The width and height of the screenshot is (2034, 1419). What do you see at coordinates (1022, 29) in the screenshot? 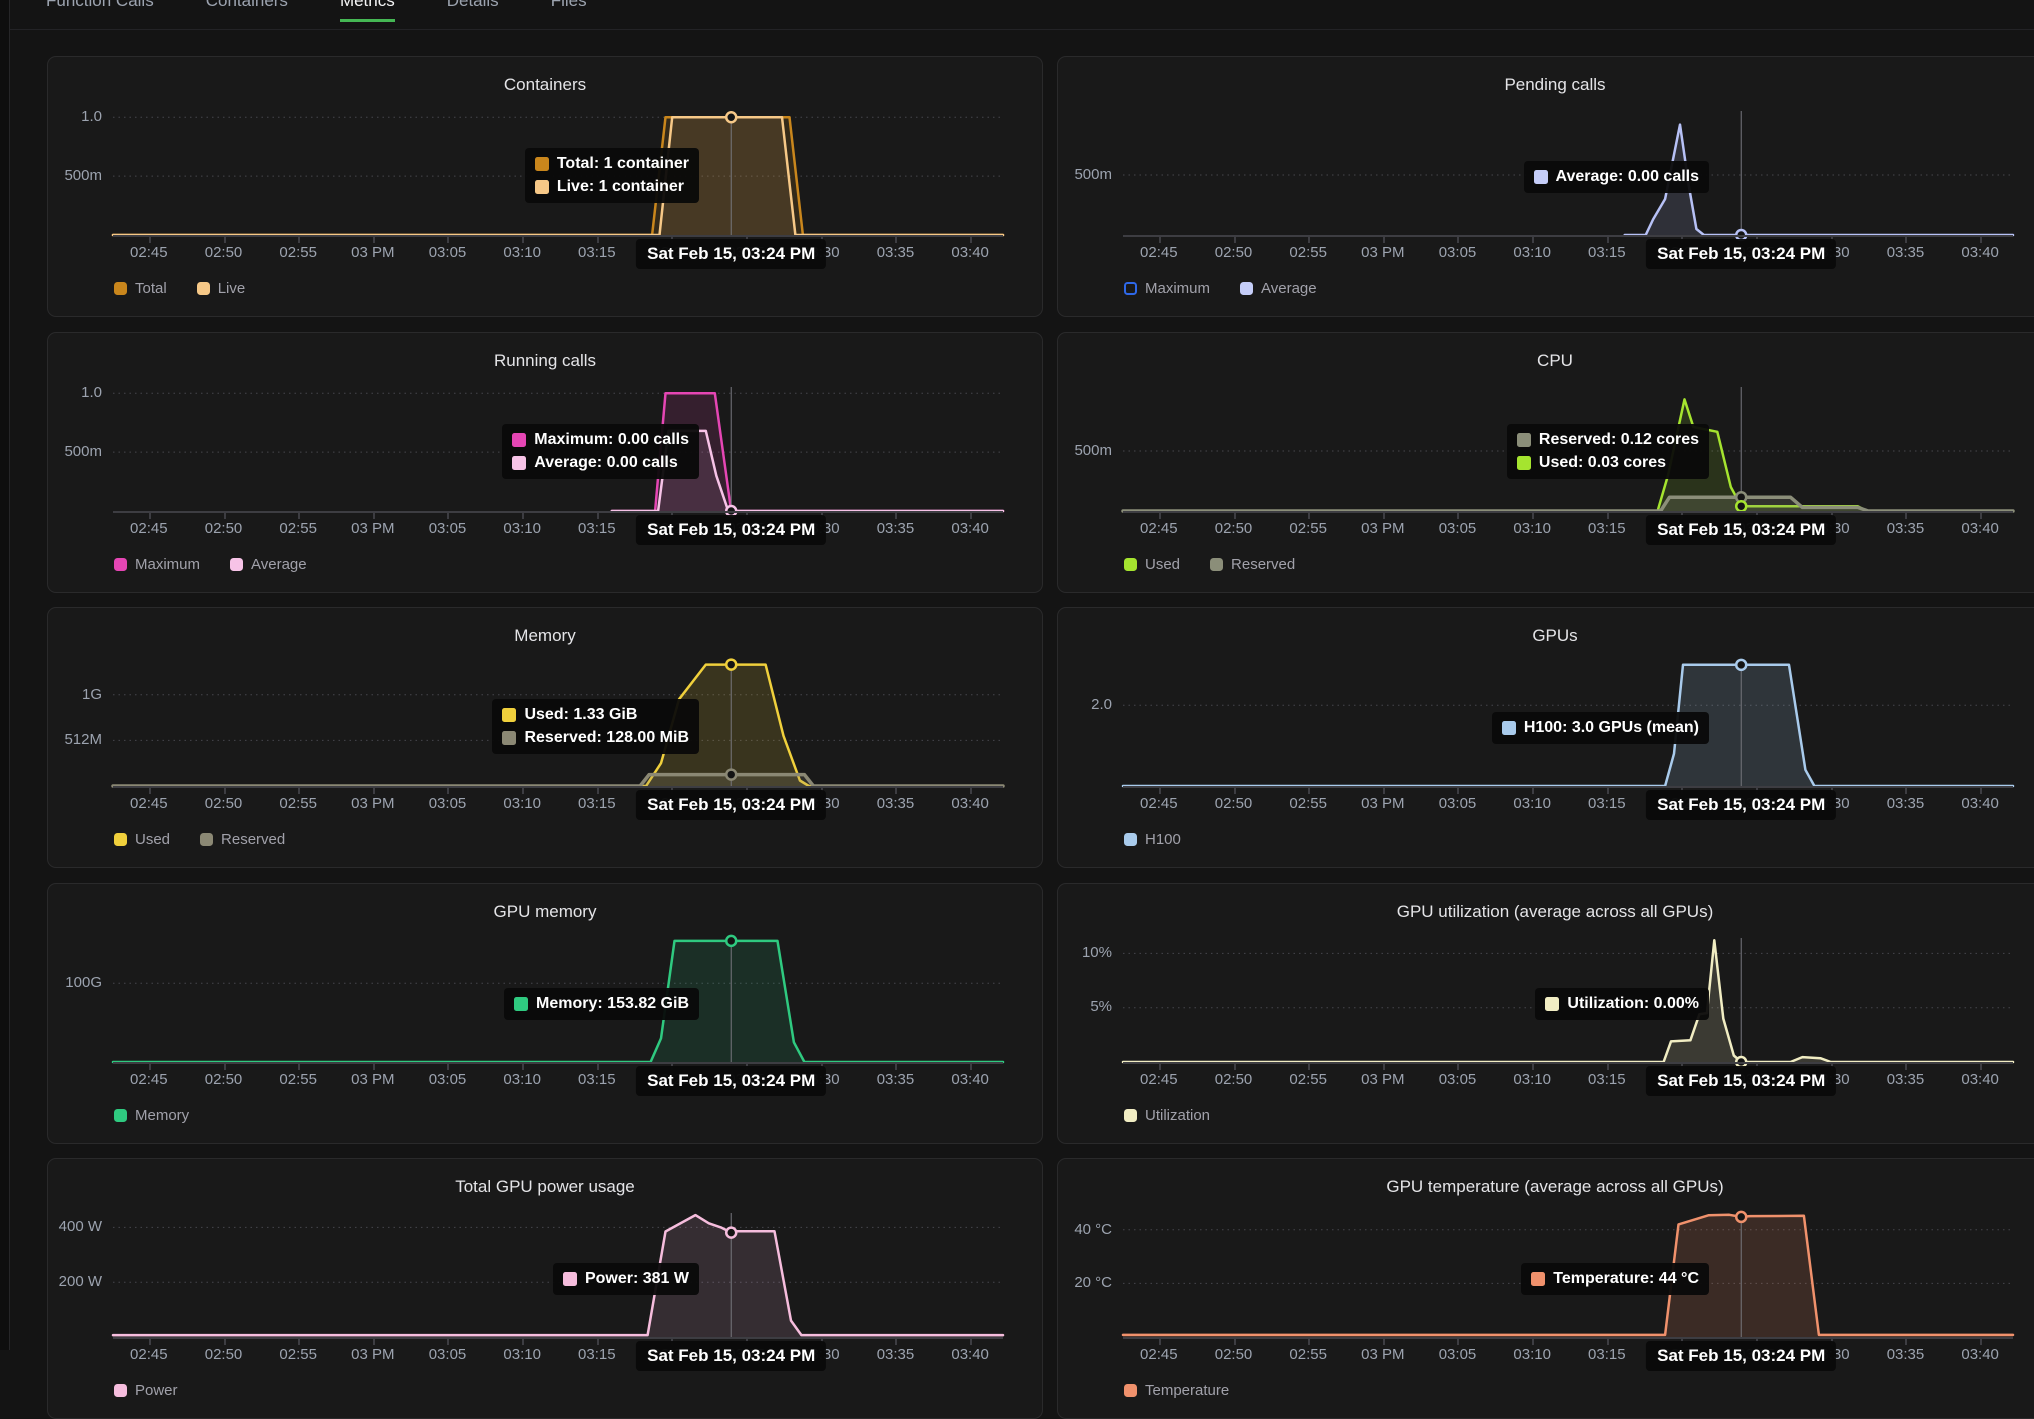
I see `tab-bar-divider` at bounding box center [1022, 29].